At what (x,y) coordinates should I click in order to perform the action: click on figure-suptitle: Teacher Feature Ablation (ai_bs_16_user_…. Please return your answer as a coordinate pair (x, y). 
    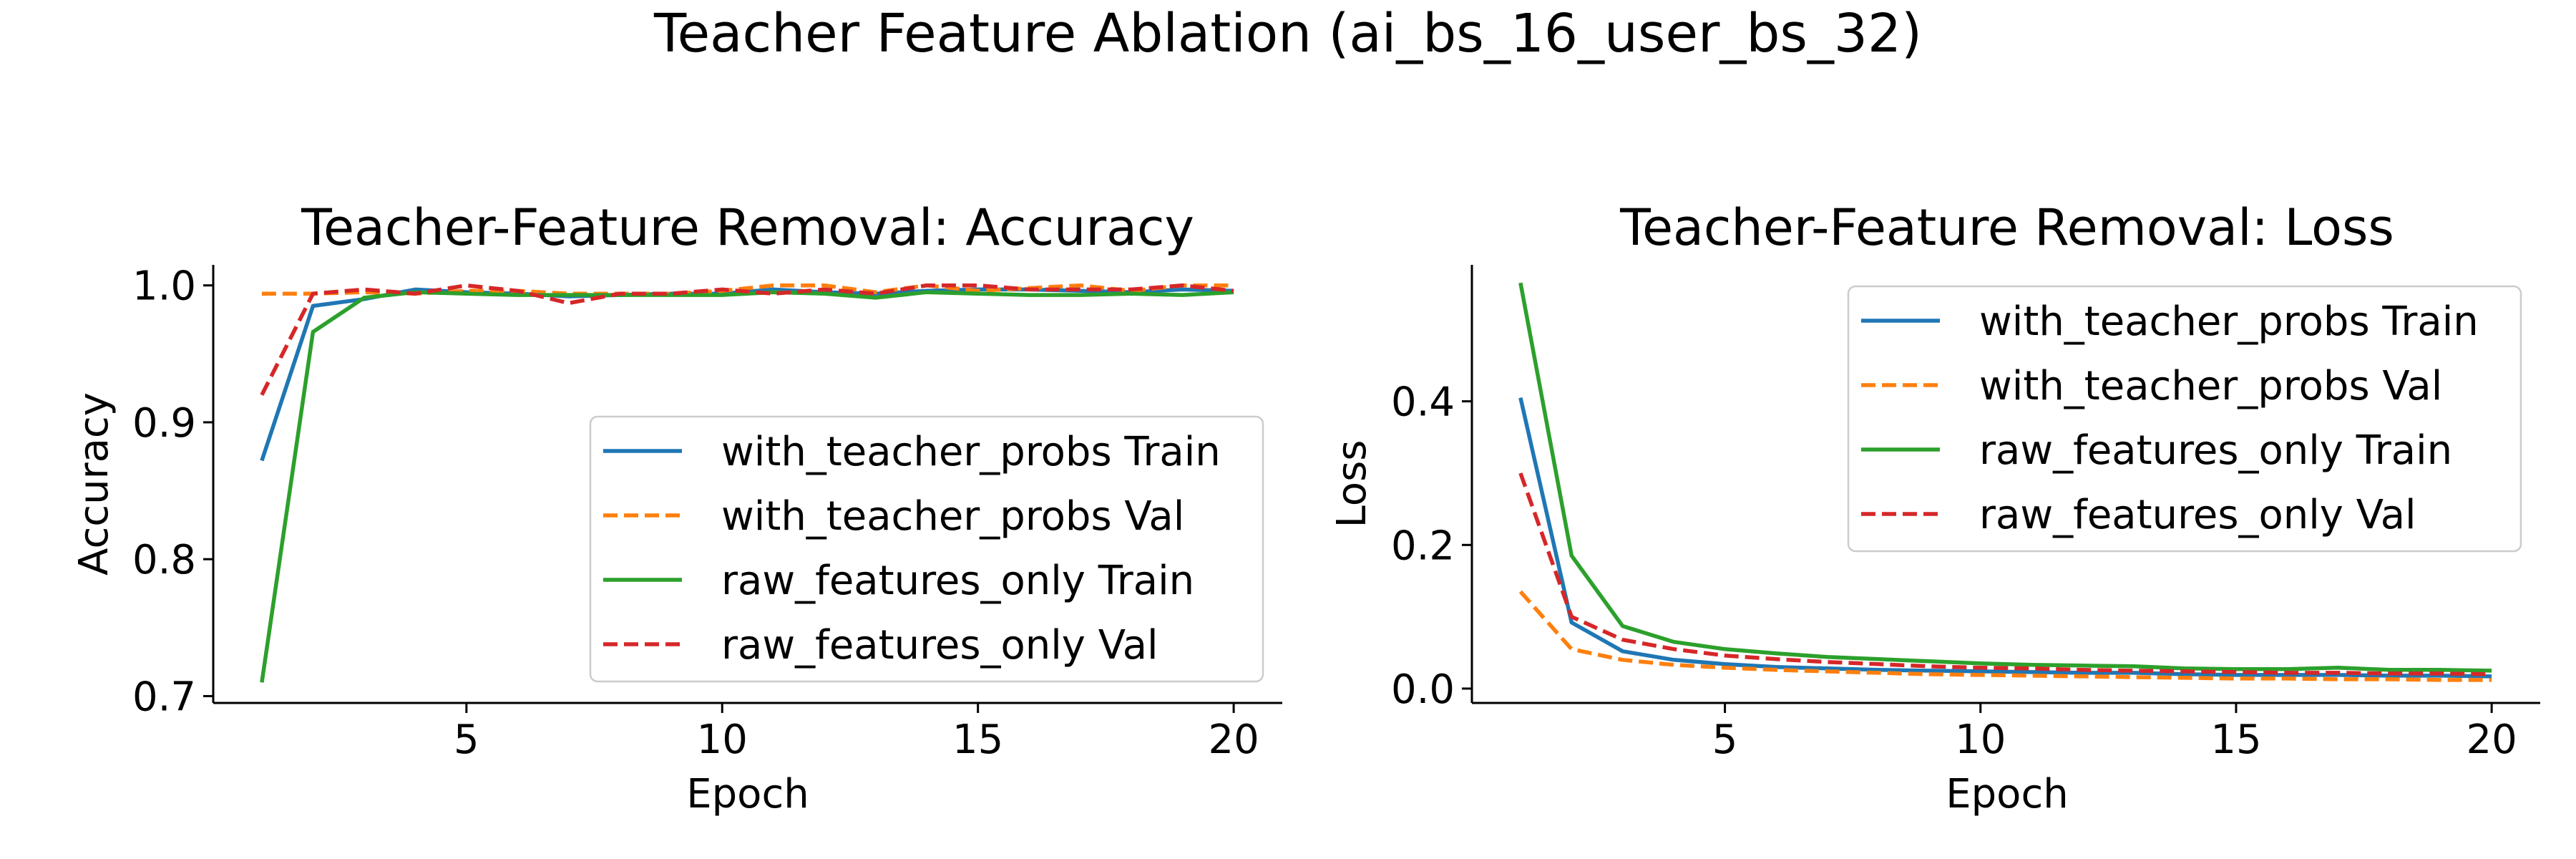
    Looking at the image, I should click on (1287, 33).